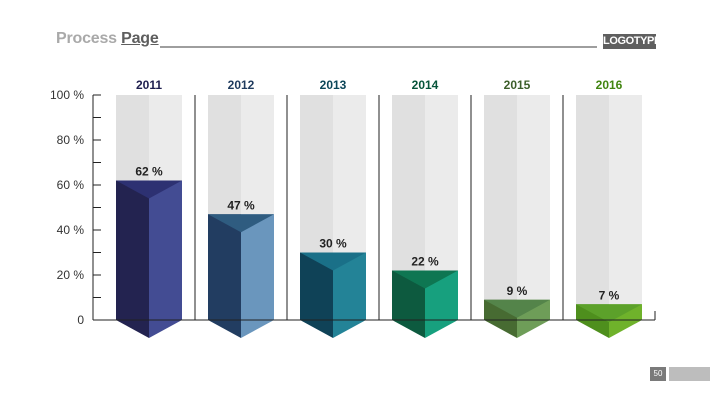  Describe the element at coordinates (517, 85) in the screenshot. I see `category-label-2015: 2015` at that location.